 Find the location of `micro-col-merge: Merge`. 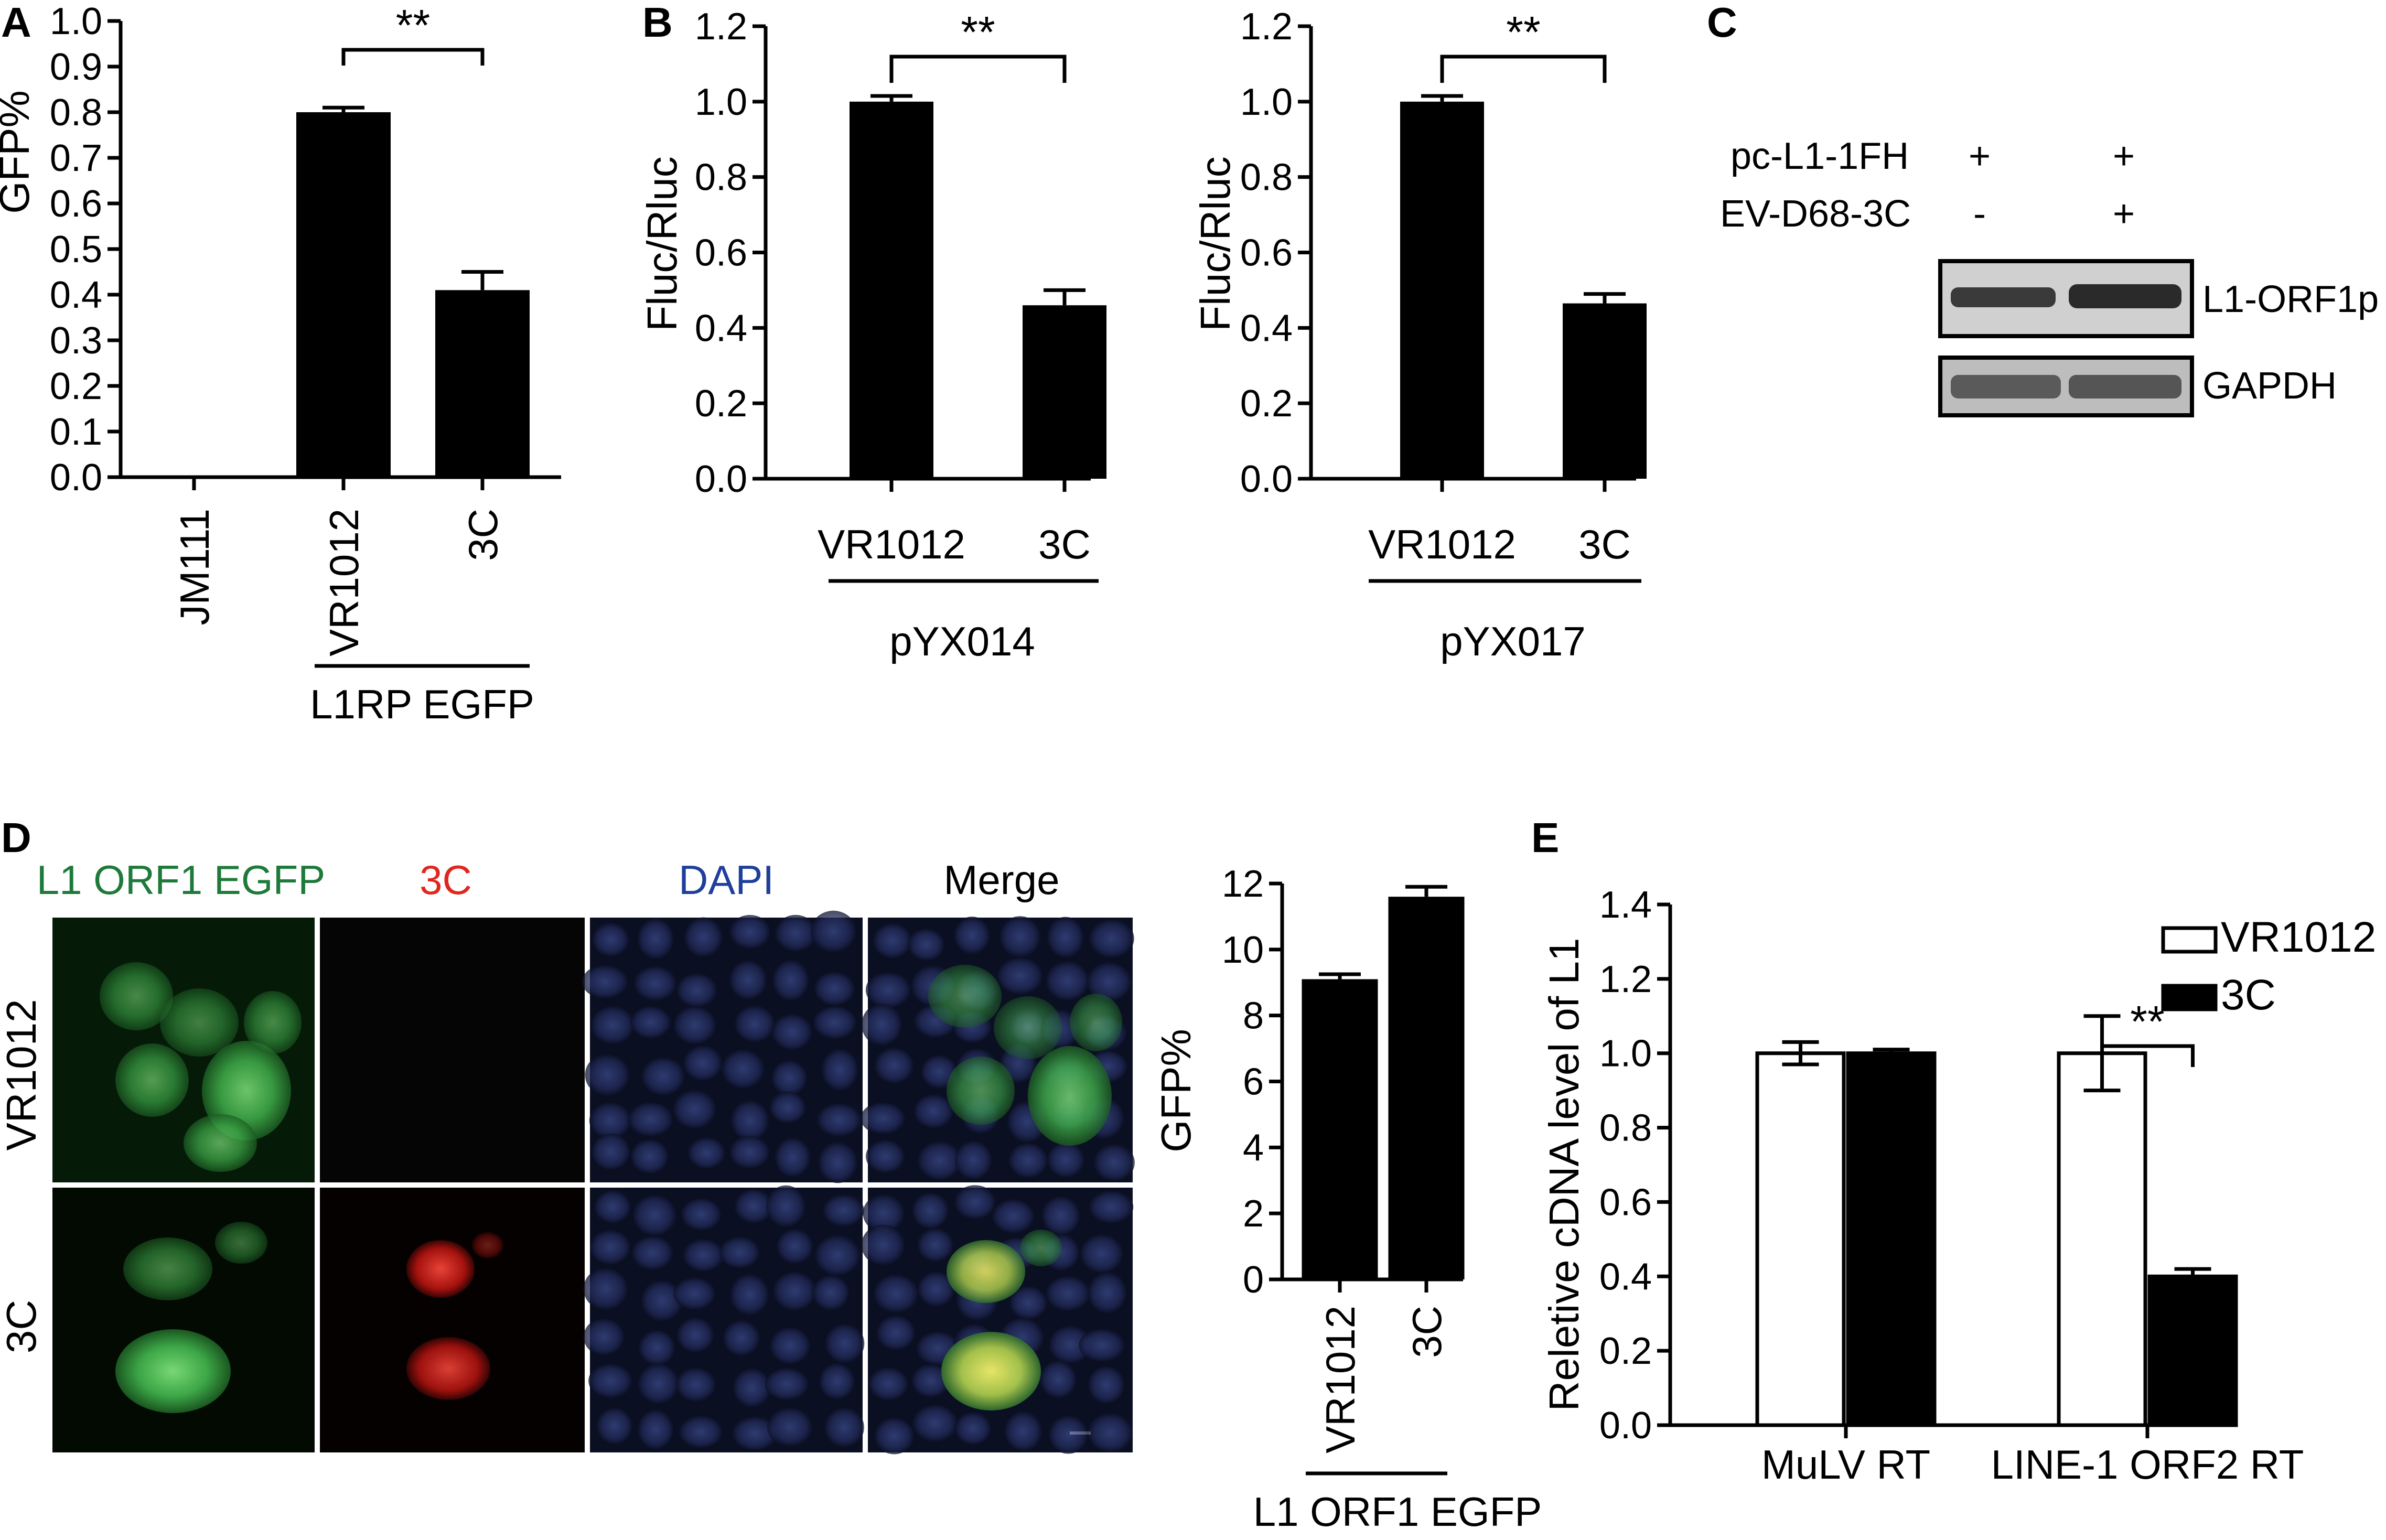

micro-col-merge: Merge is located at coordinates (1001, 880).